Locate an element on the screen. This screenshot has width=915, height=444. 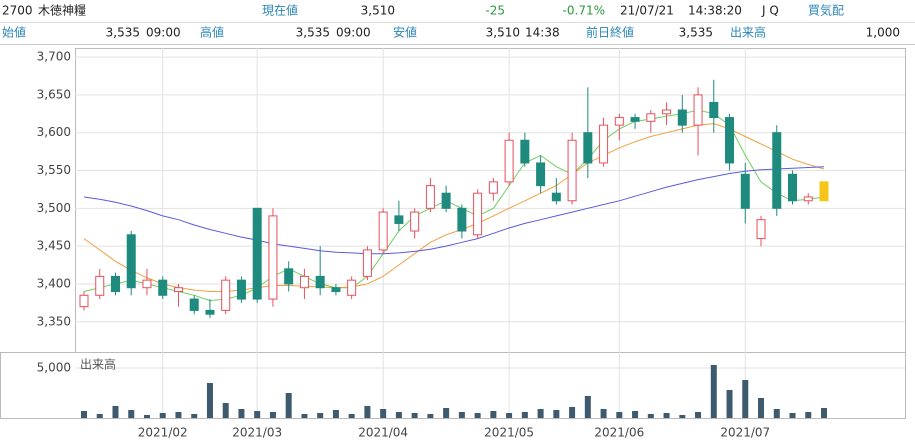
header-text: -0.71% is located at coordinates (584, 11).